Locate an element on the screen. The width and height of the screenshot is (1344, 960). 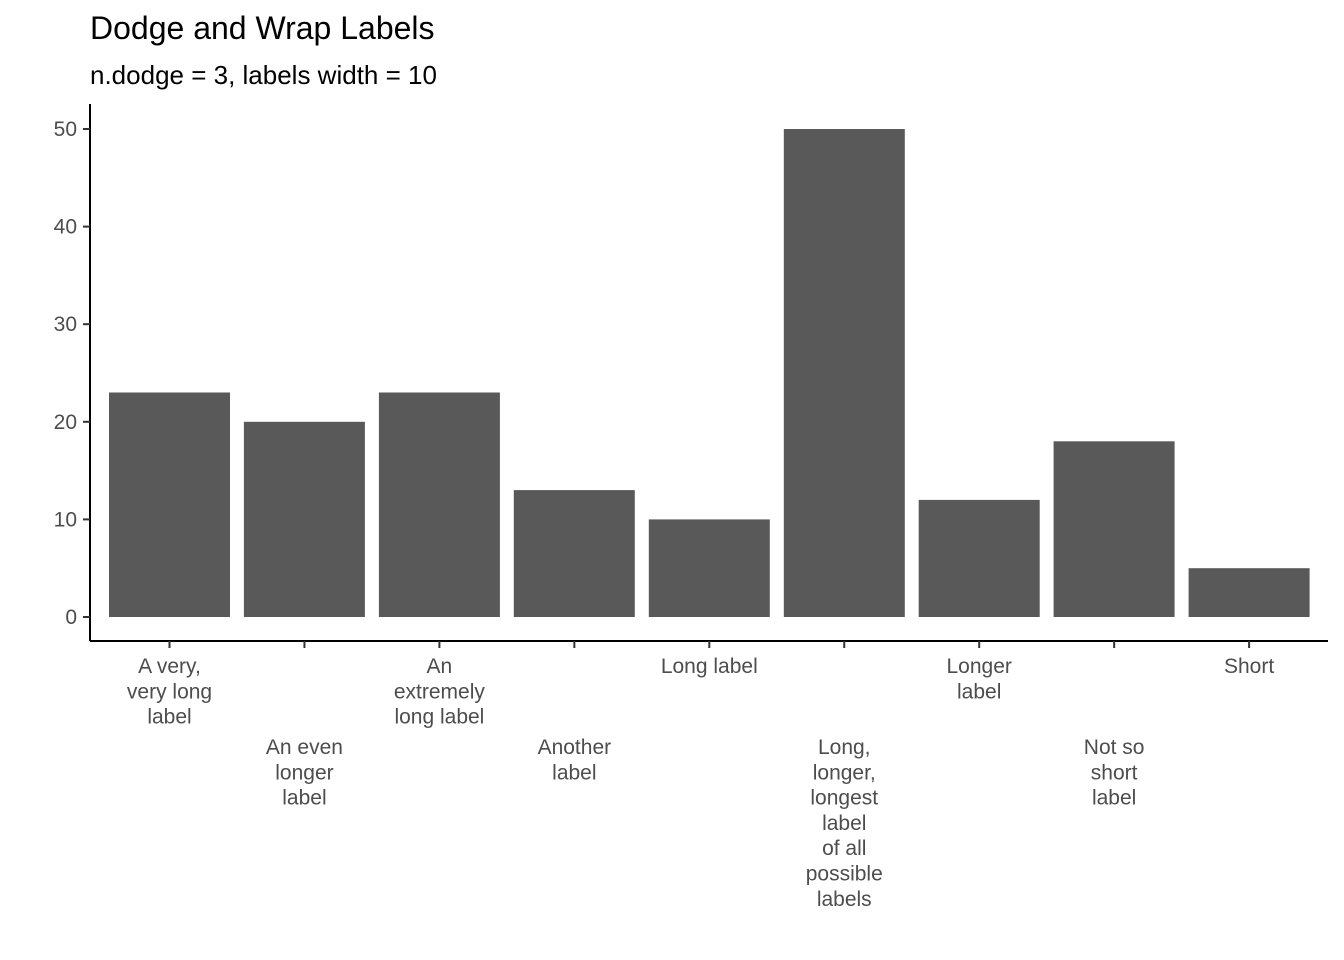
x-tick-label-4: Long label is located at coordinates (709, 666).